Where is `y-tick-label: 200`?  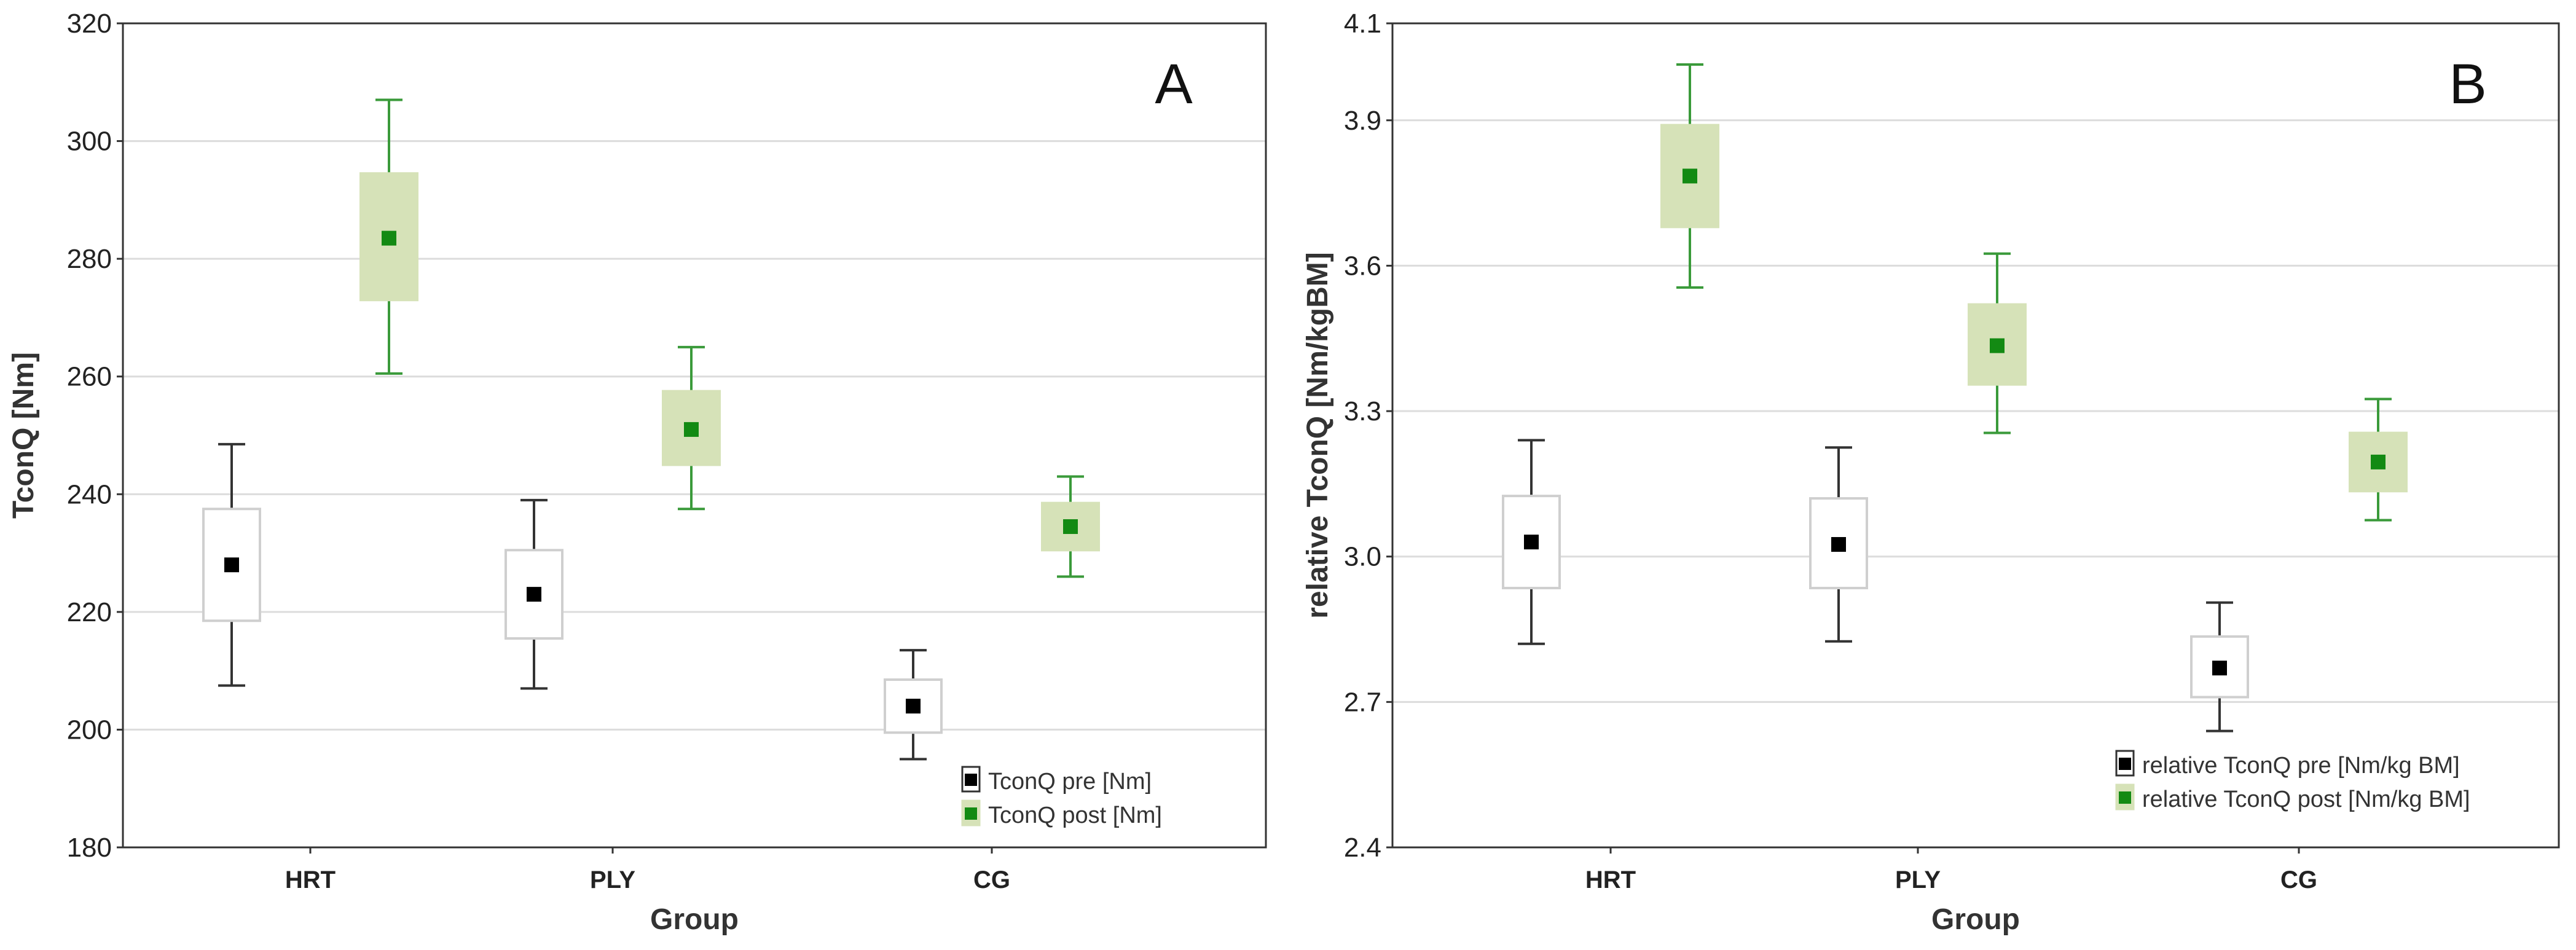 y-tick-label: 200 is located at coordinates (89, 730).